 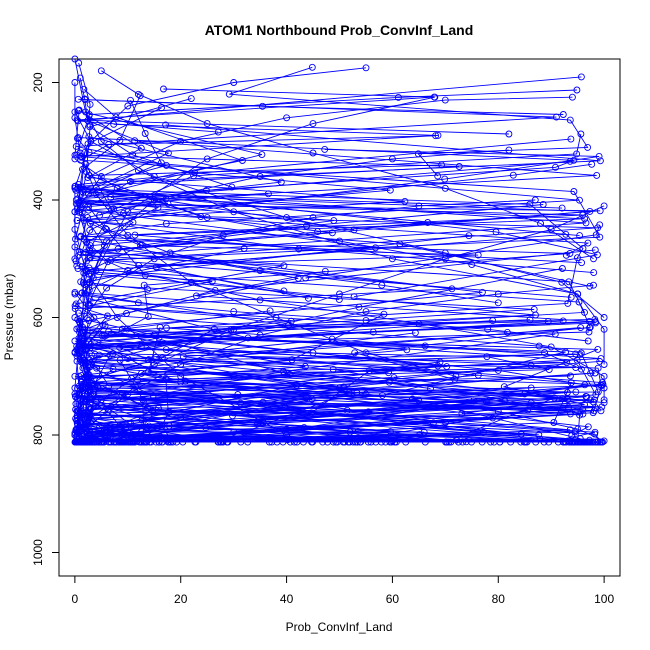 I want to click on x-axis-label: Prob_ConvInf_Land, so click(x=339, y=627).